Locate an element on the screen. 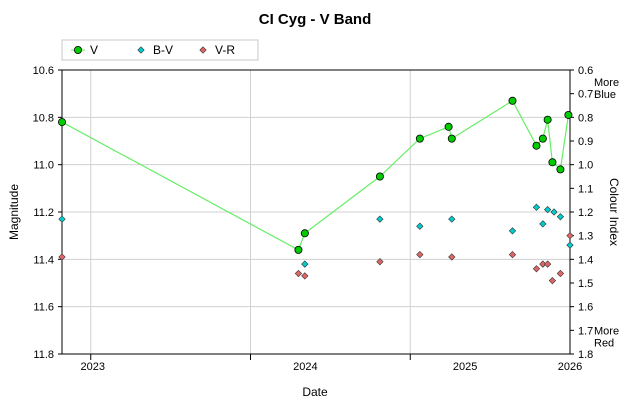  y2-tick-label: 1.6 is located at coordinates (585, 308).